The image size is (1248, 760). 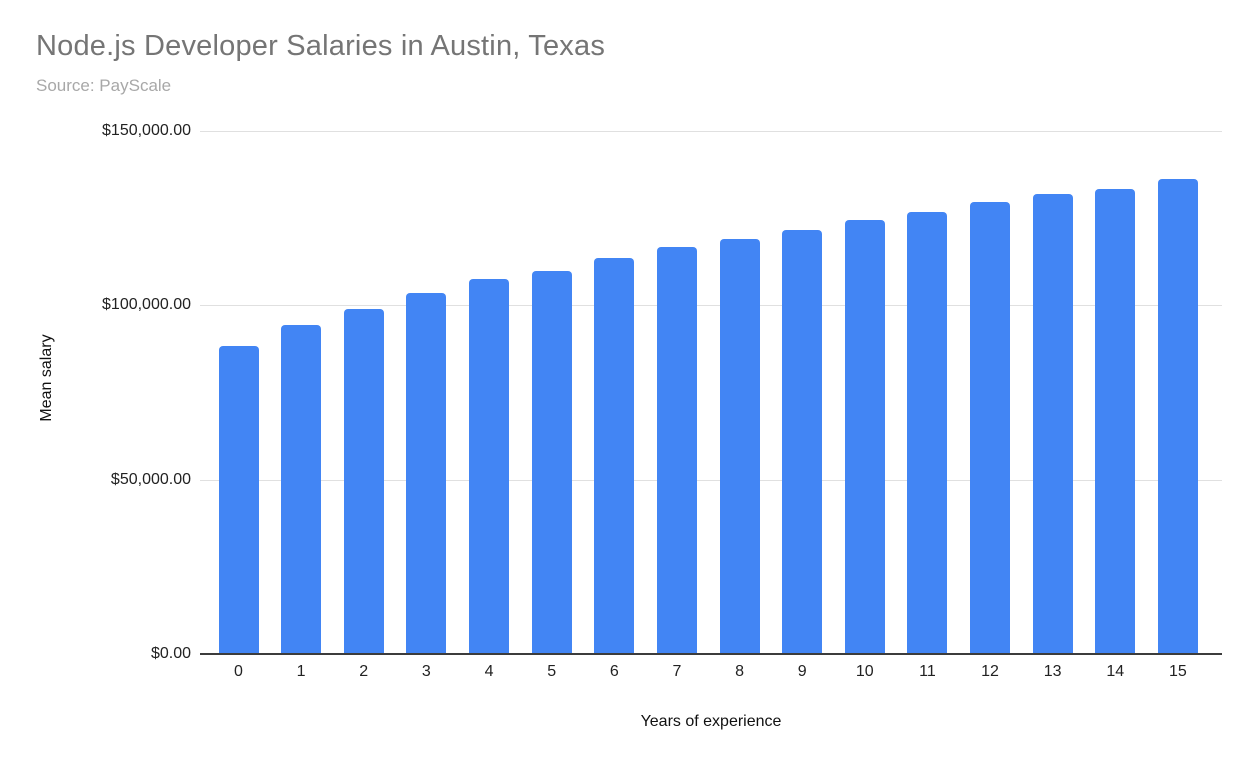 What do you see at coordinates (46, 378) in the screenshot?
I see `y-axis-title: Mean salary` at bounding box center [46, 378].